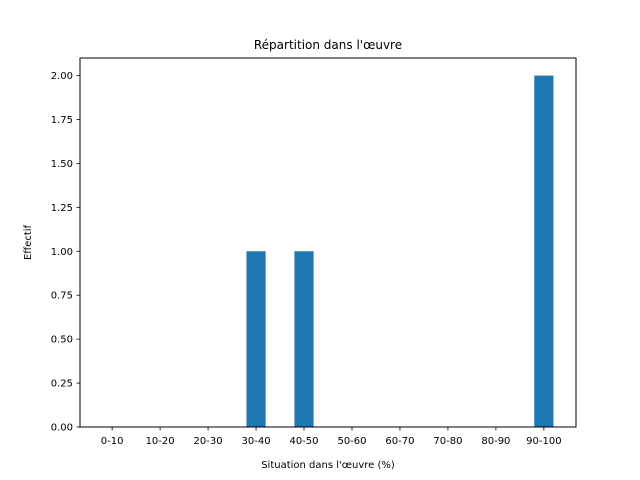  Describe the element at coordinates (328, 45) in the screenshot. I see `chart-title: Répartition dans l'œuvre` at that location.